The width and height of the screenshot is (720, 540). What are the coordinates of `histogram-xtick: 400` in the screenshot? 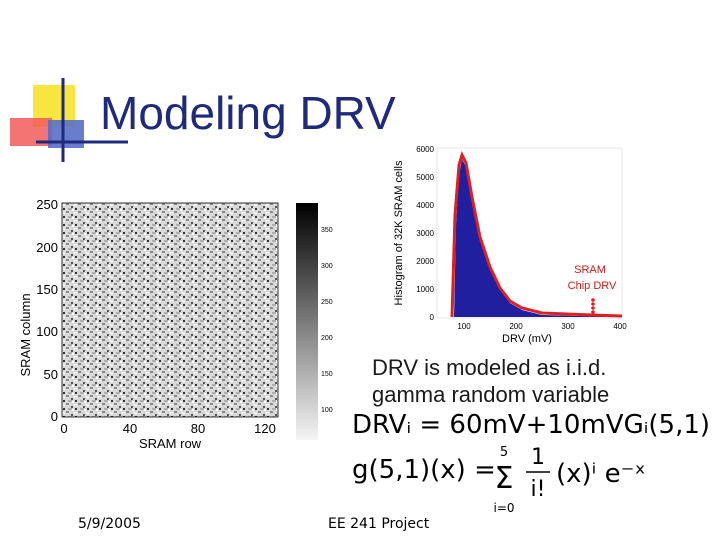 It's located at (620, 326).